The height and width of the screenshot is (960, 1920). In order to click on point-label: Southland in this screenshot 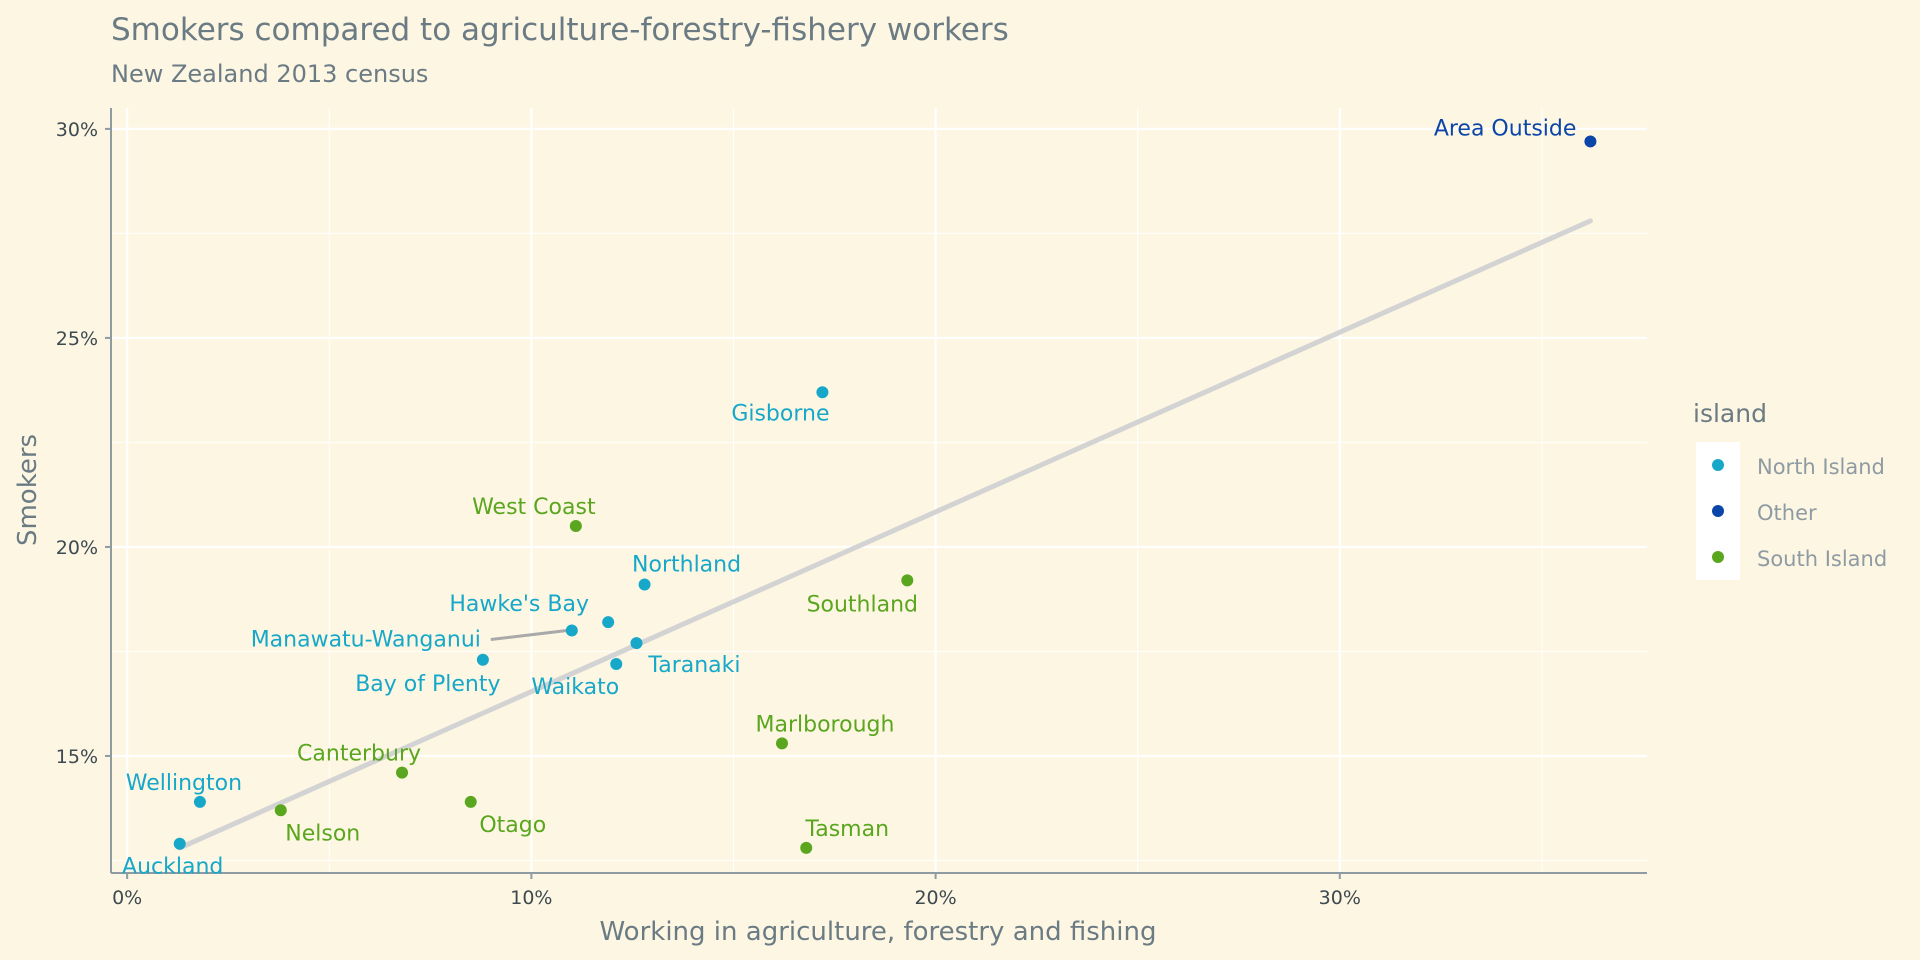, I will do `click(862, 604)`.